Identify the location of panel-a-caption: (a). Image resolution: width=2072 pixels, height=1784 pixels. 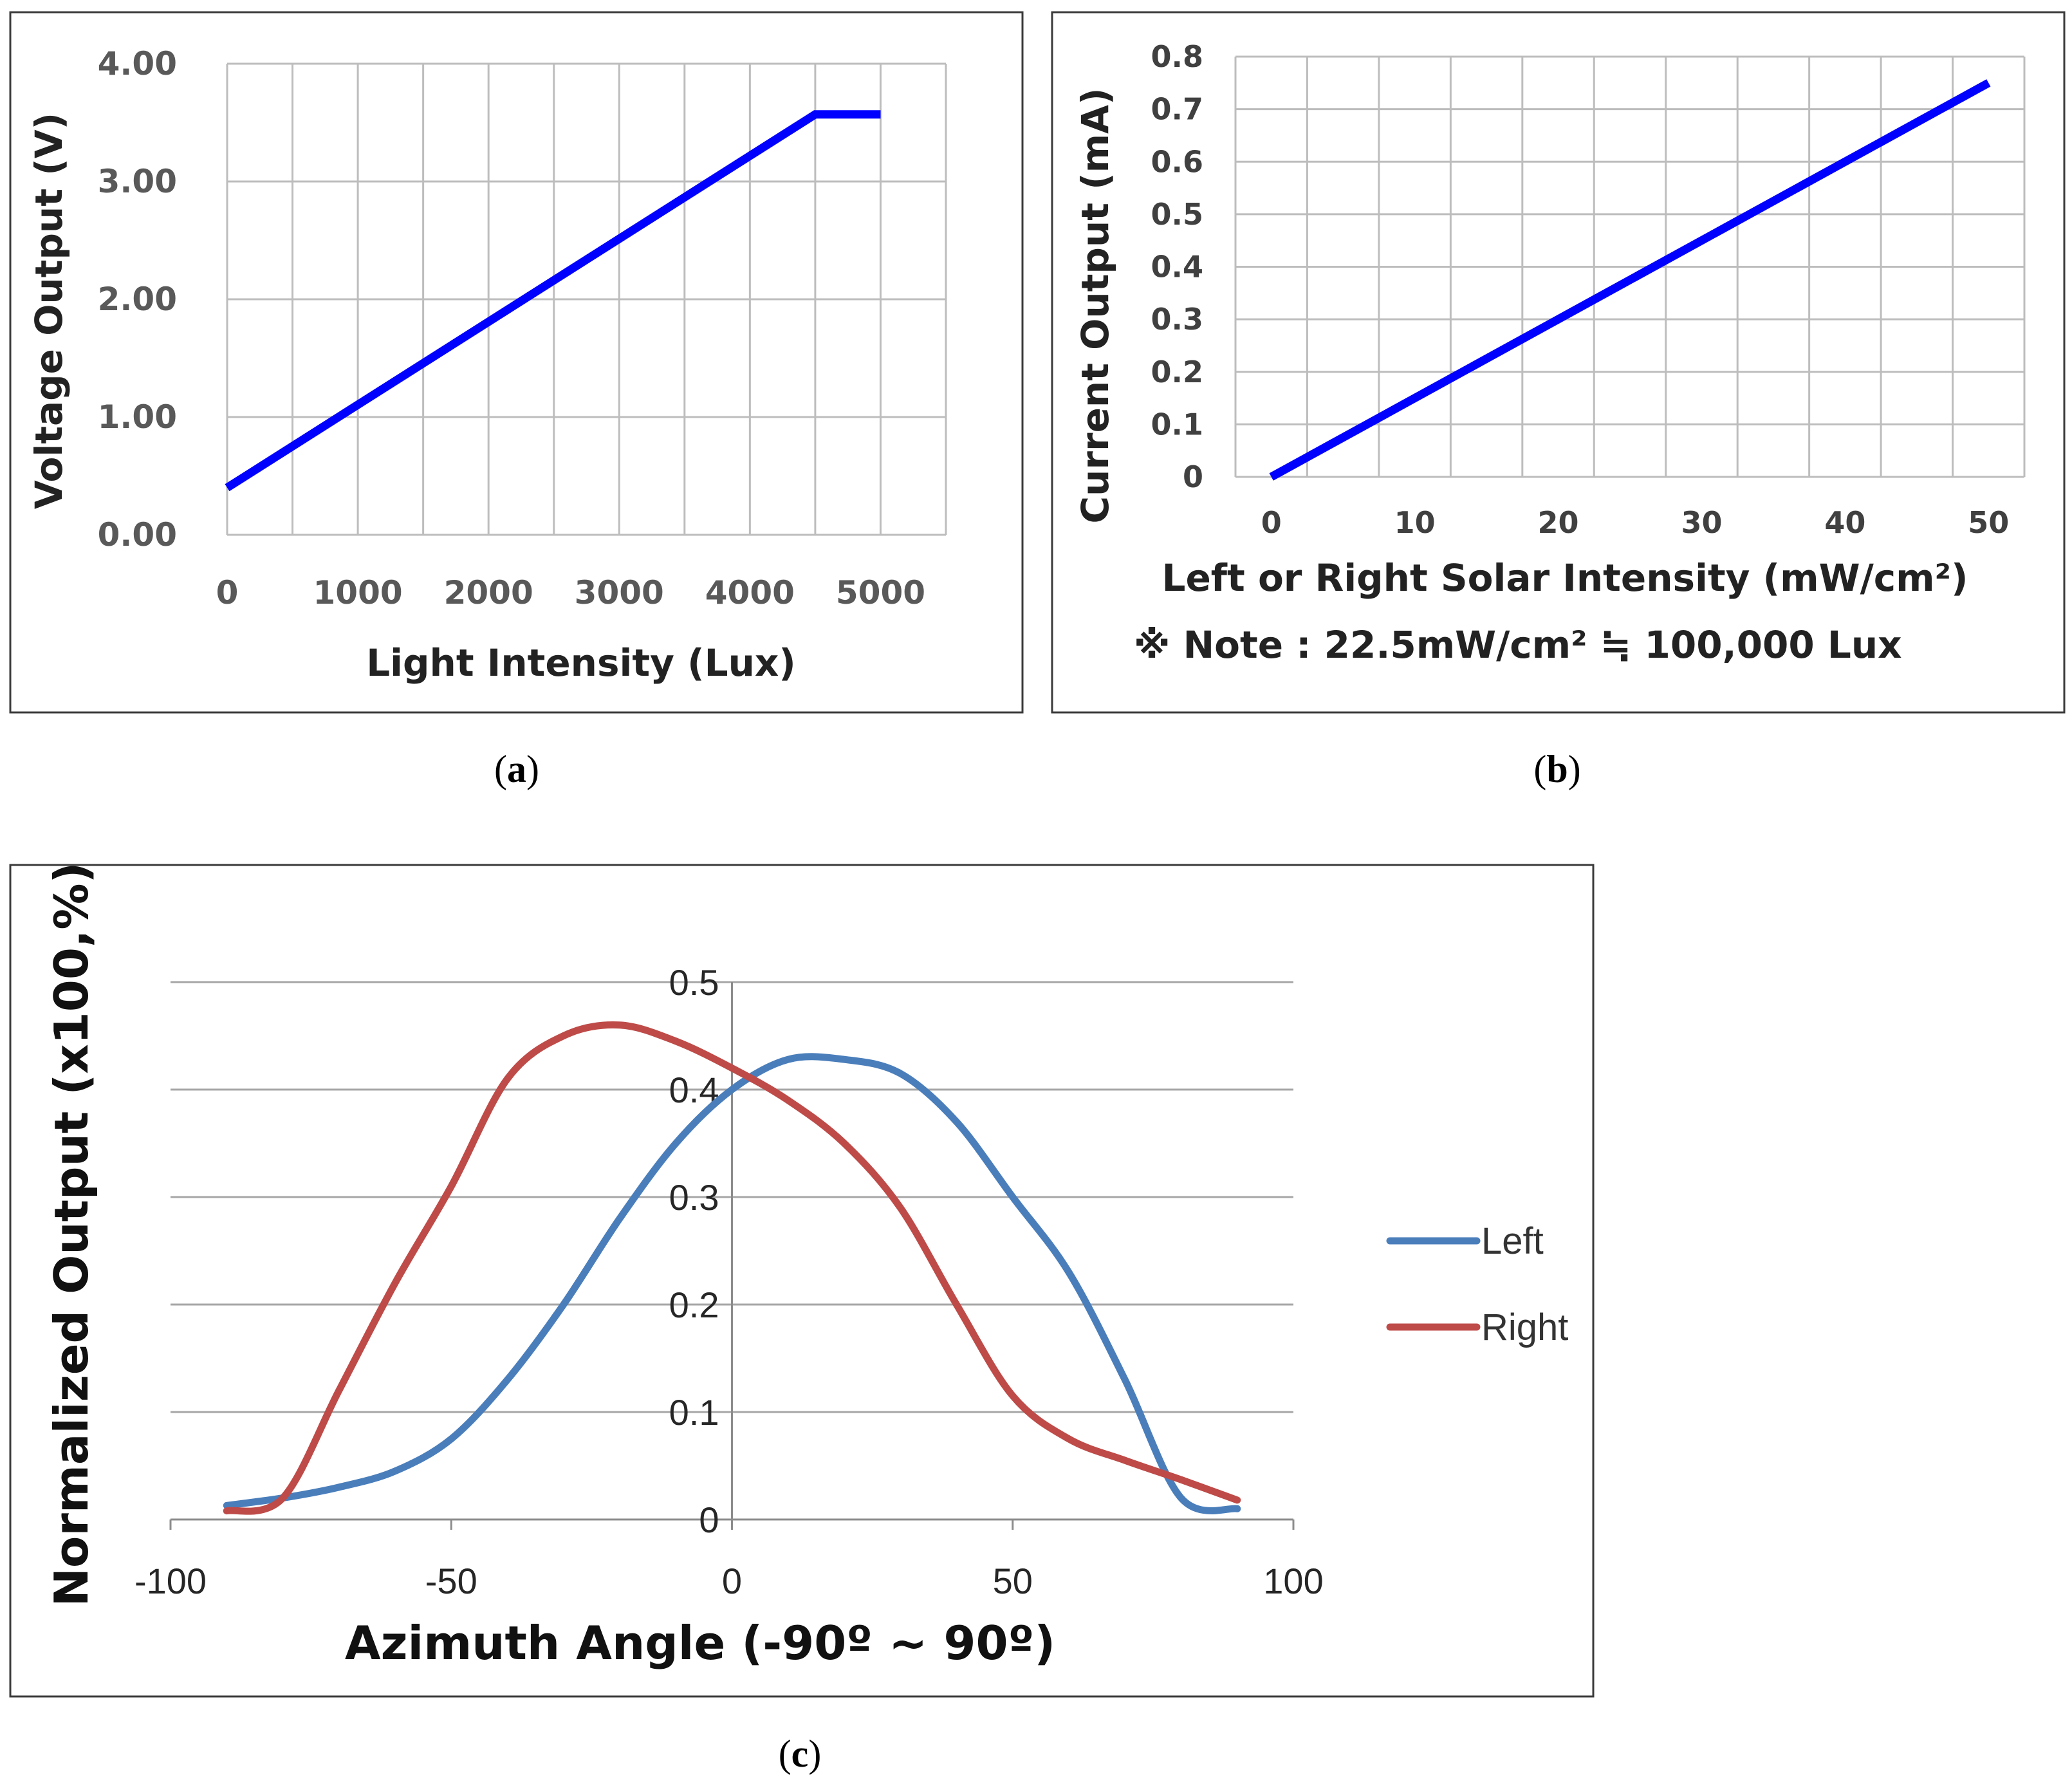
(516, 769).